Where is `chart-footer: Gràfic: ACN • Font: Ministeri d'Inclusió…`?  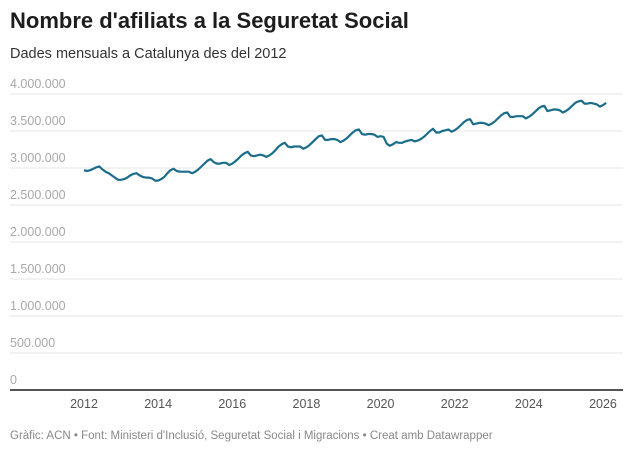 chart-footer: Gràfic: ACN • Font: Ministeri d'Inclusió… is located at coordinates (251, 436).